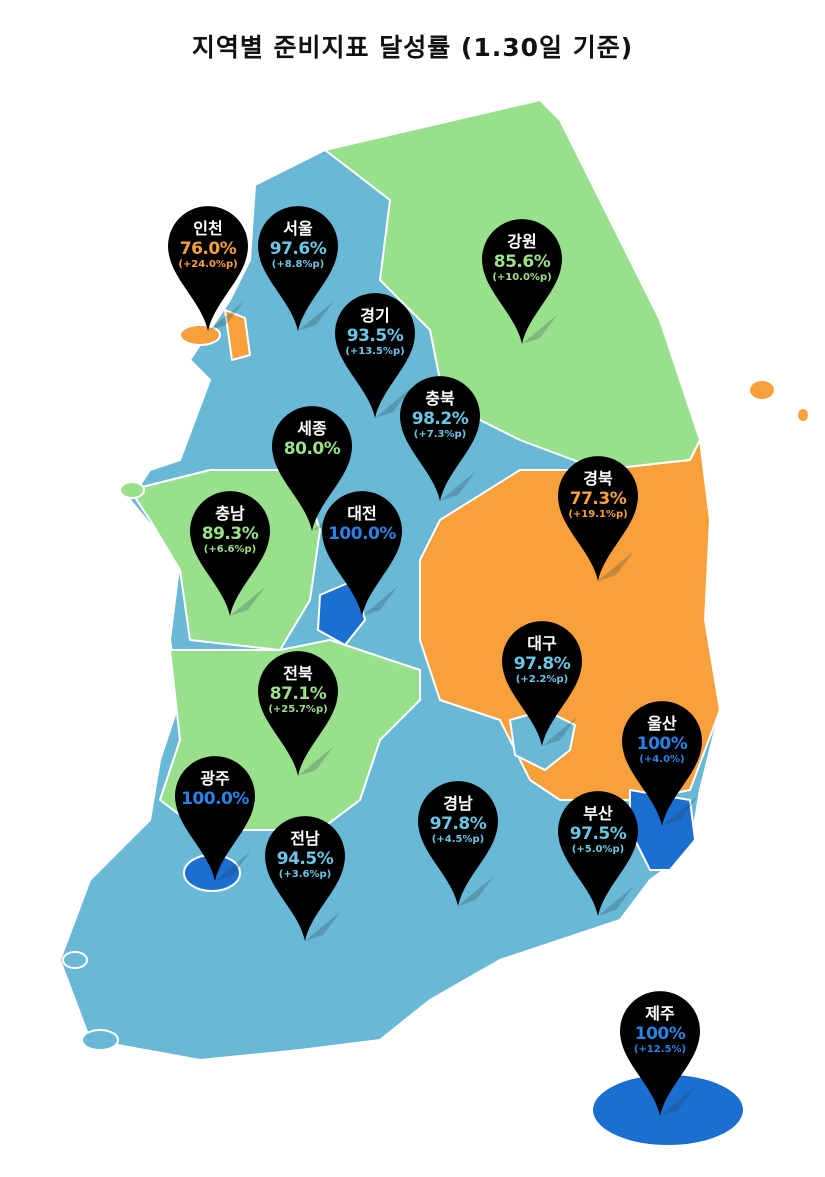  I want to click on dokdo-island, so click(803, 415).